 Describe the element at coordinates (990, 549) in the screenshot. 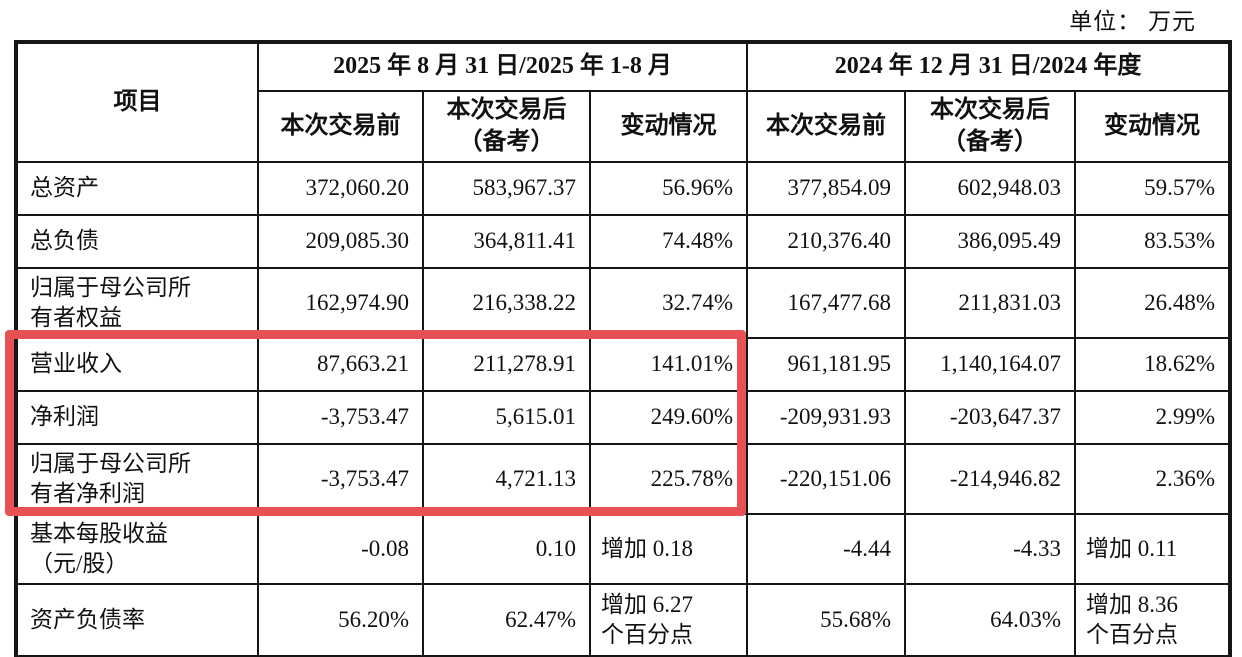

I see `cell-value: -4.33` at that location.